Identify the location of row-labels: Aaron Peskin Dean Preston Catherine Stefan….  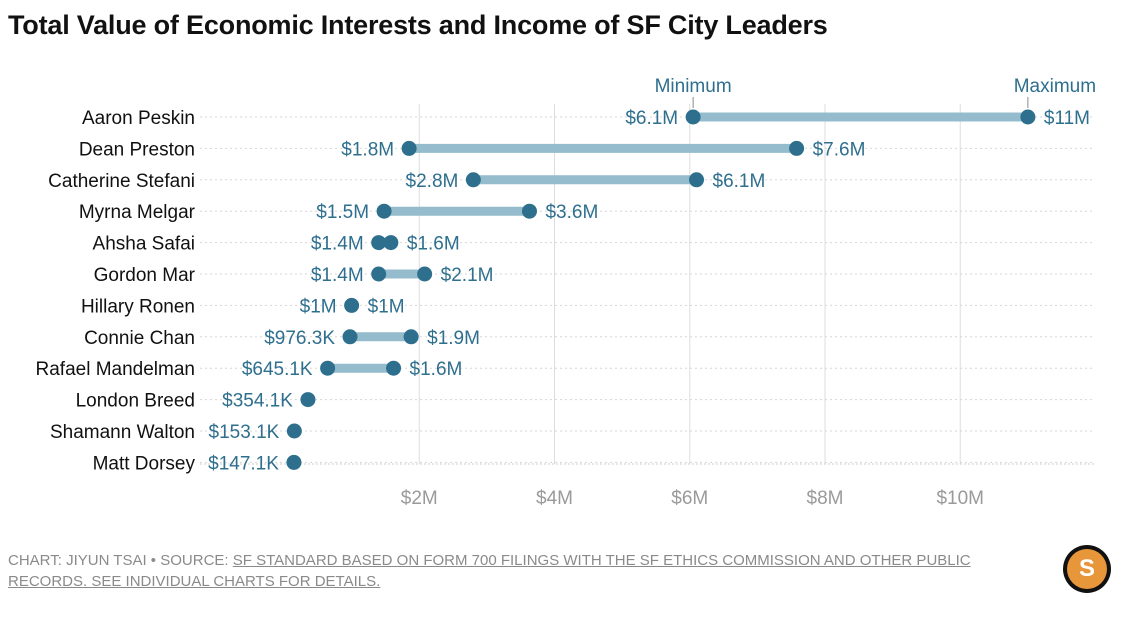
(116, 291).